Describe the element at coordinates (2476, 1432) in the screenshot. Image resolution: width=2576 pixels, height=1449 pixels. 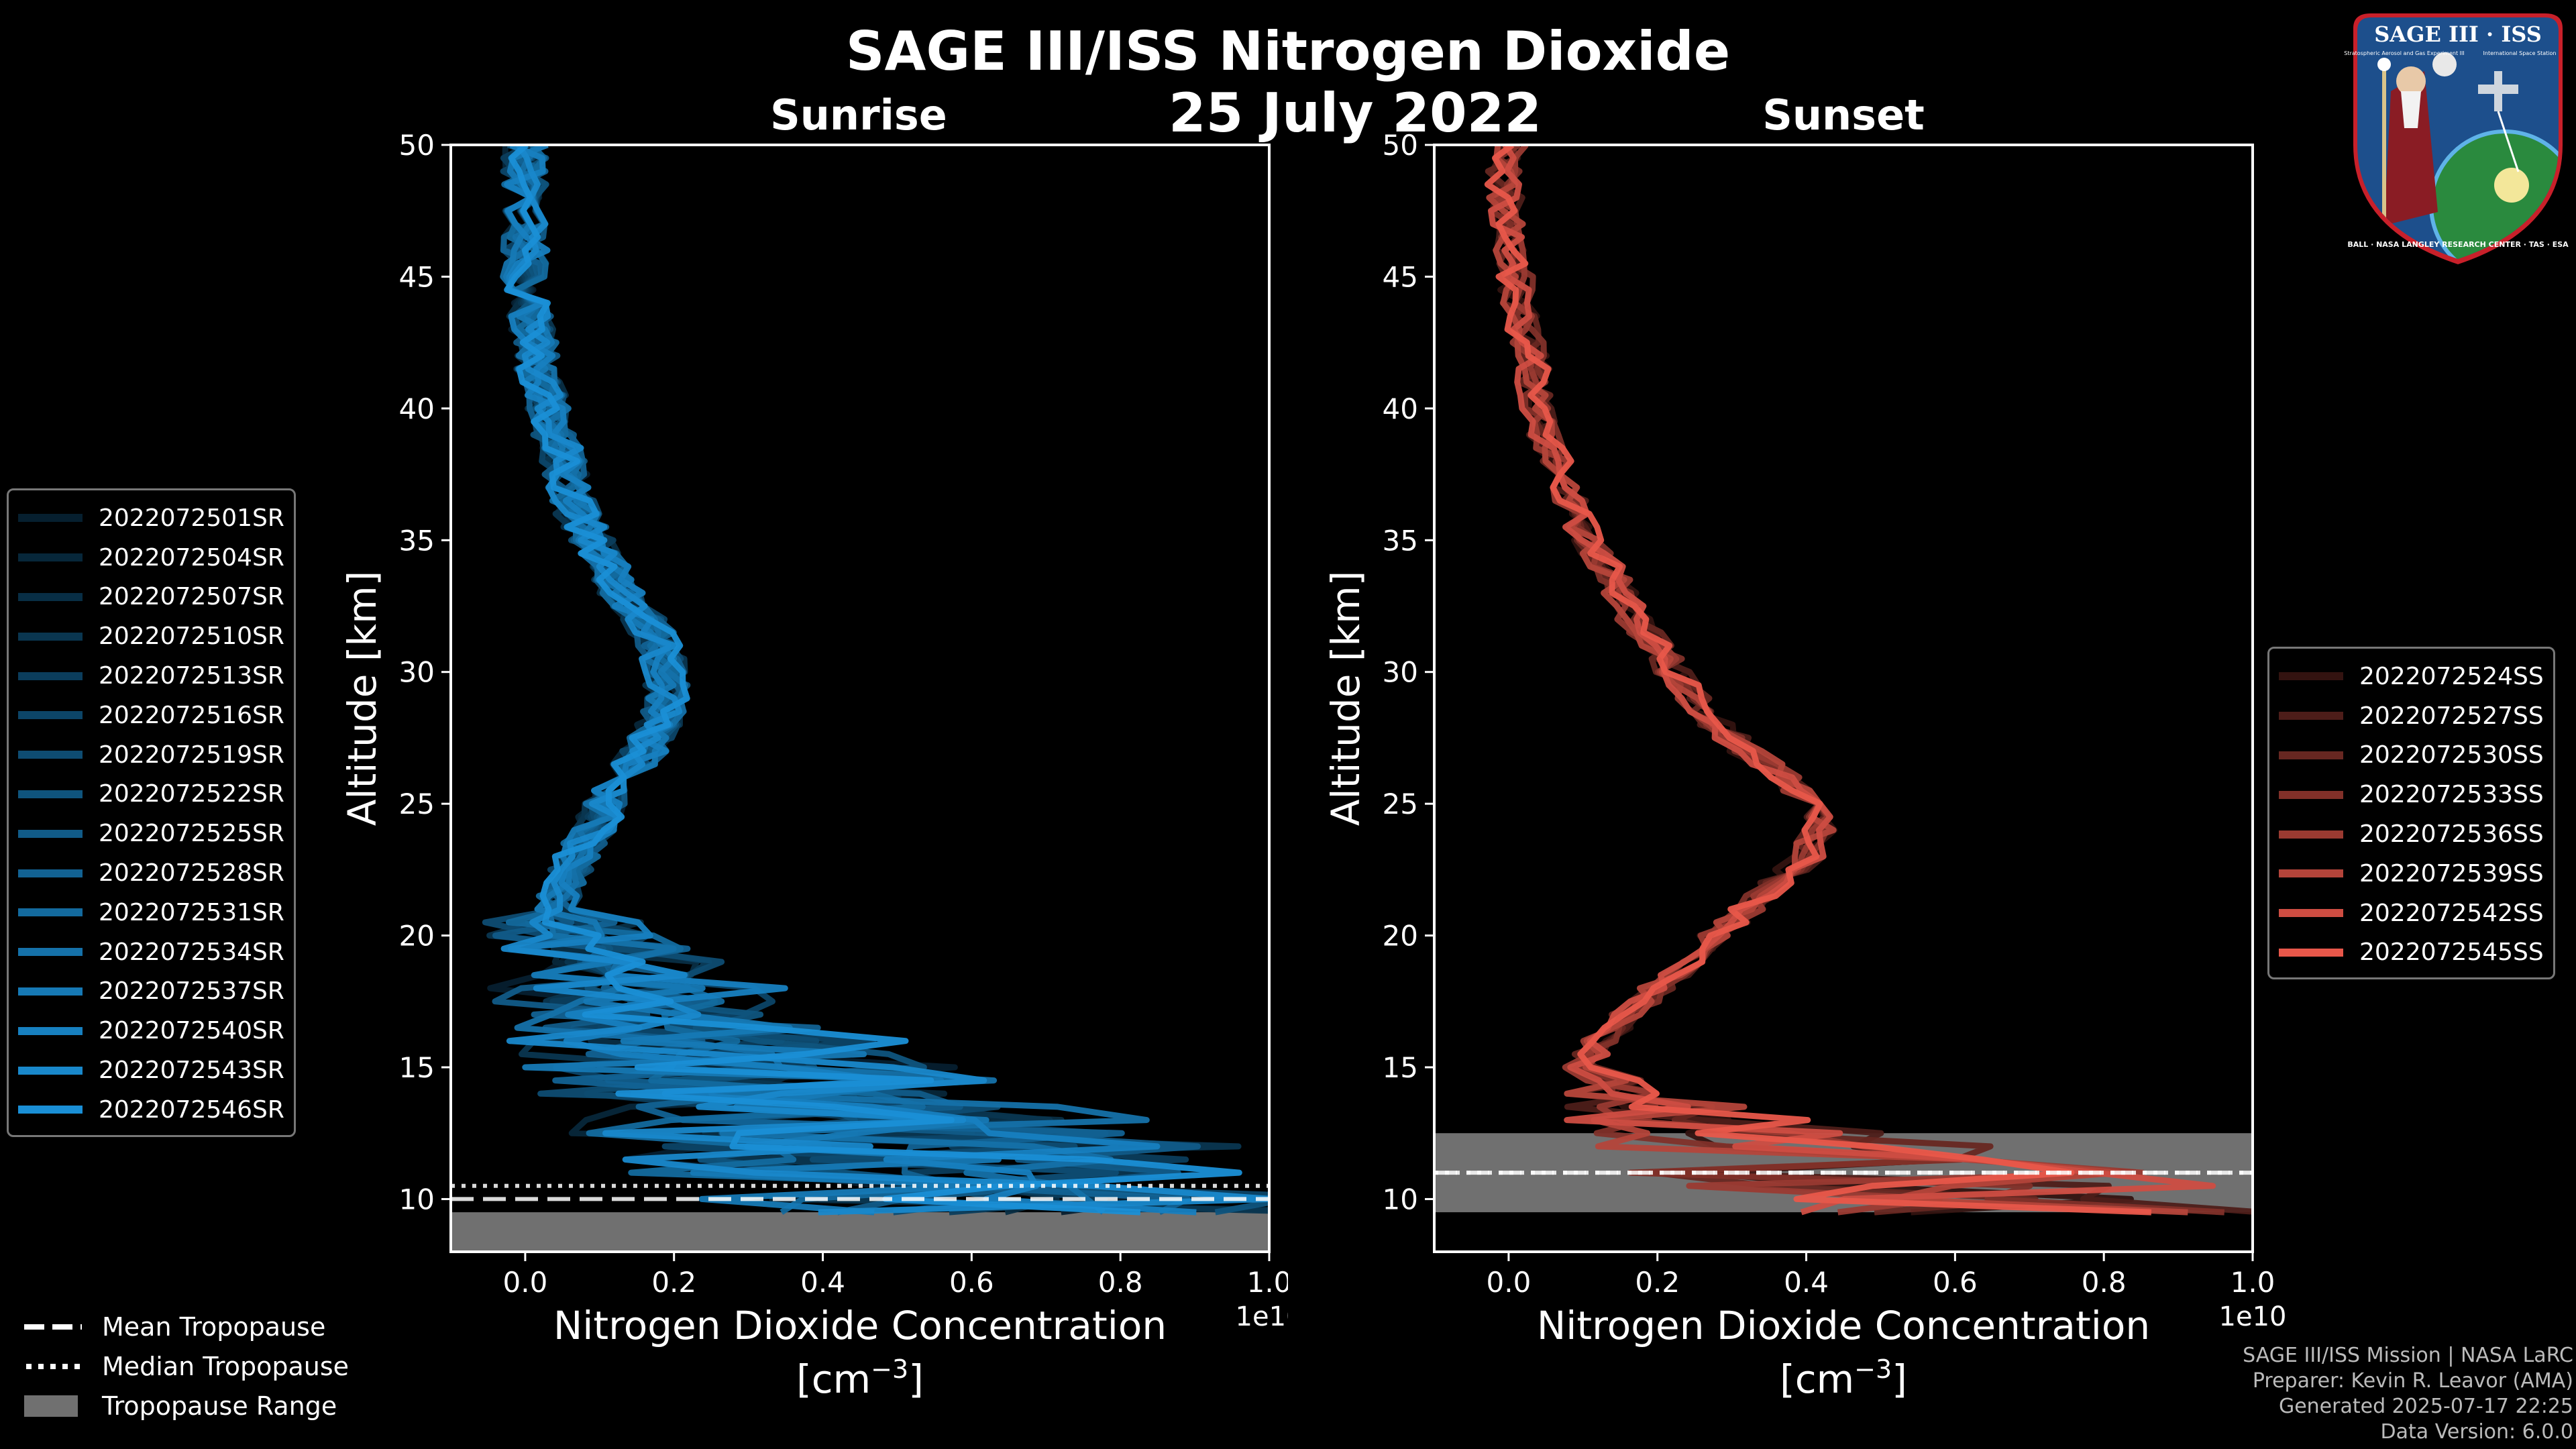
I see `credits-version: Data Version: 6.0.0` at that location.